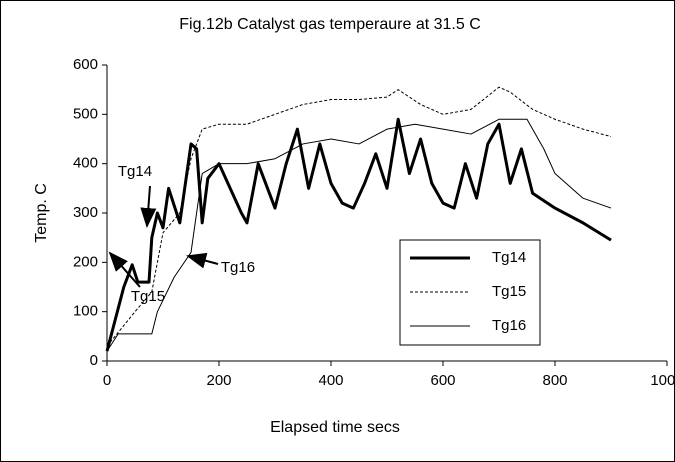  I want to click on y-tick-label: 300, so click(85, 212).